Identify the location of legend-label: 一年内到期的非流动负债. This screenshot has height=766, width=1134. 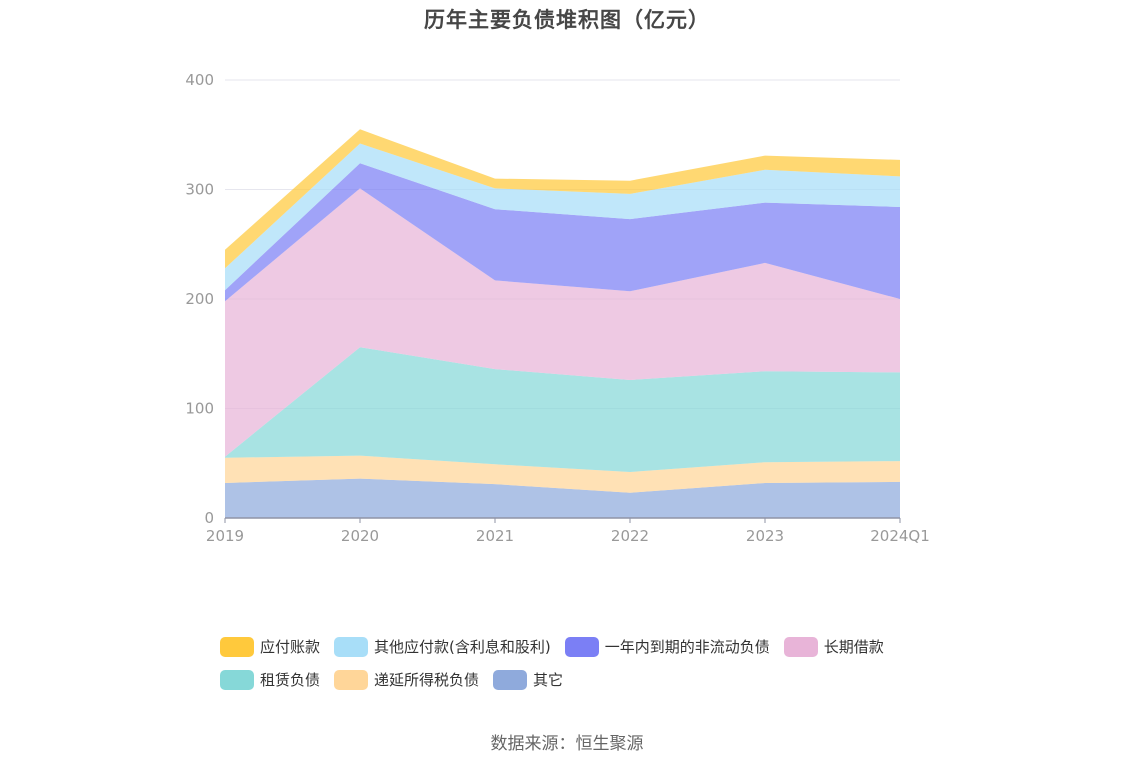
(687, 647).